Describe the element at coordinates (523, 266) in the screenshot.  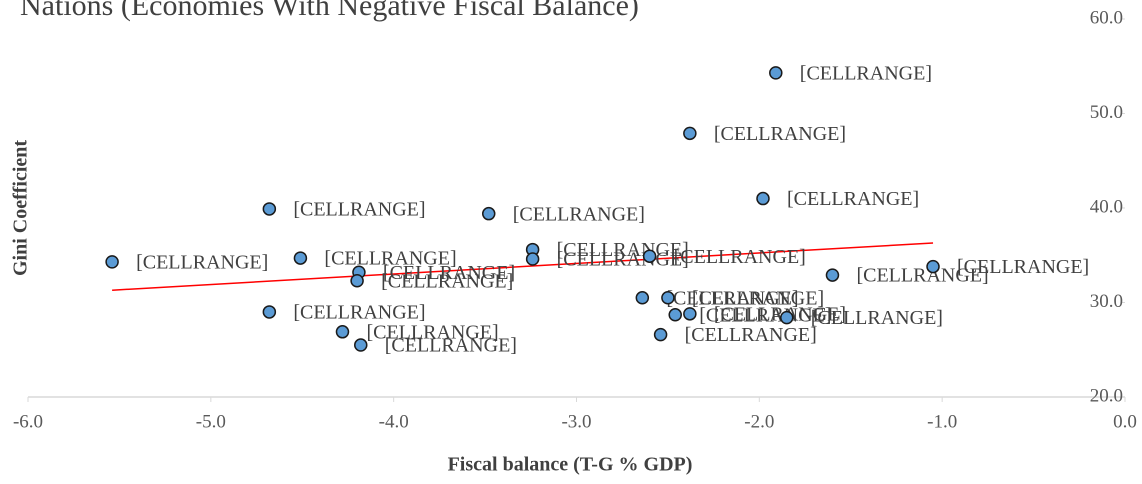
I see `trendline` at that location.